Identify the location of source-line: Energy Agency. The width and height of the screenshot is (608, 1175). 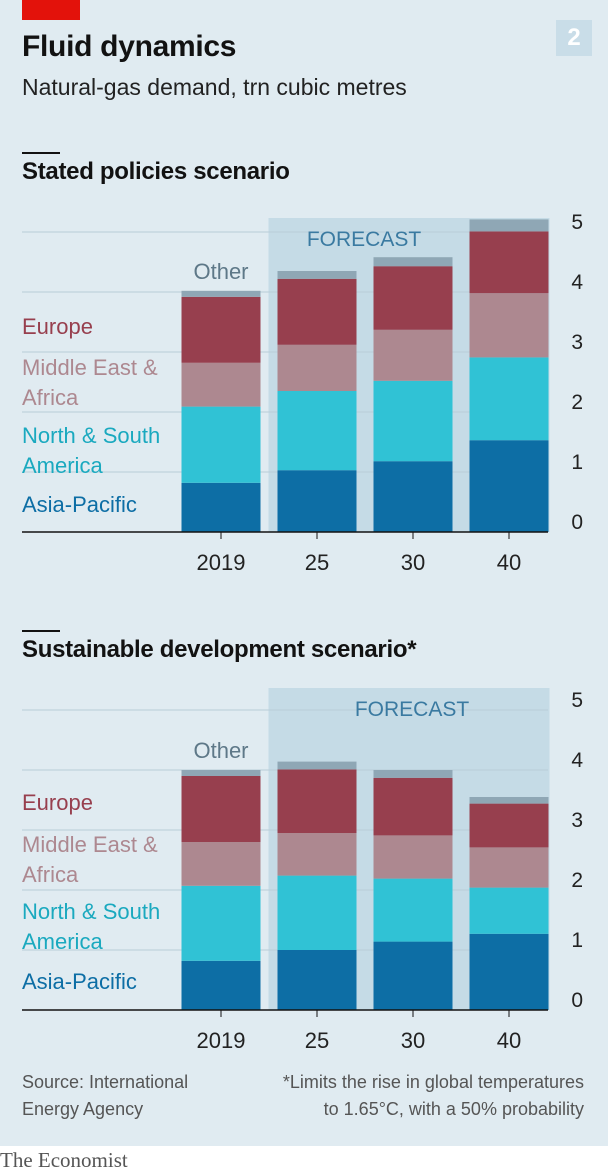
(83, 1109).